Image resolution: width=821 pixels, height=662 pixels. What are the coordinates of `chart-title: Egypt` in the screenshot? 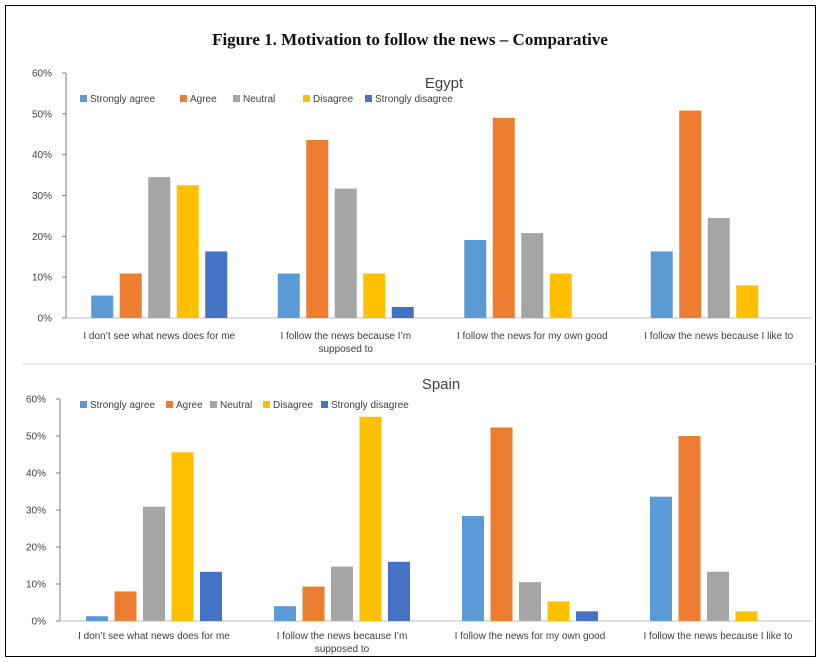 It's located at (444, 83).